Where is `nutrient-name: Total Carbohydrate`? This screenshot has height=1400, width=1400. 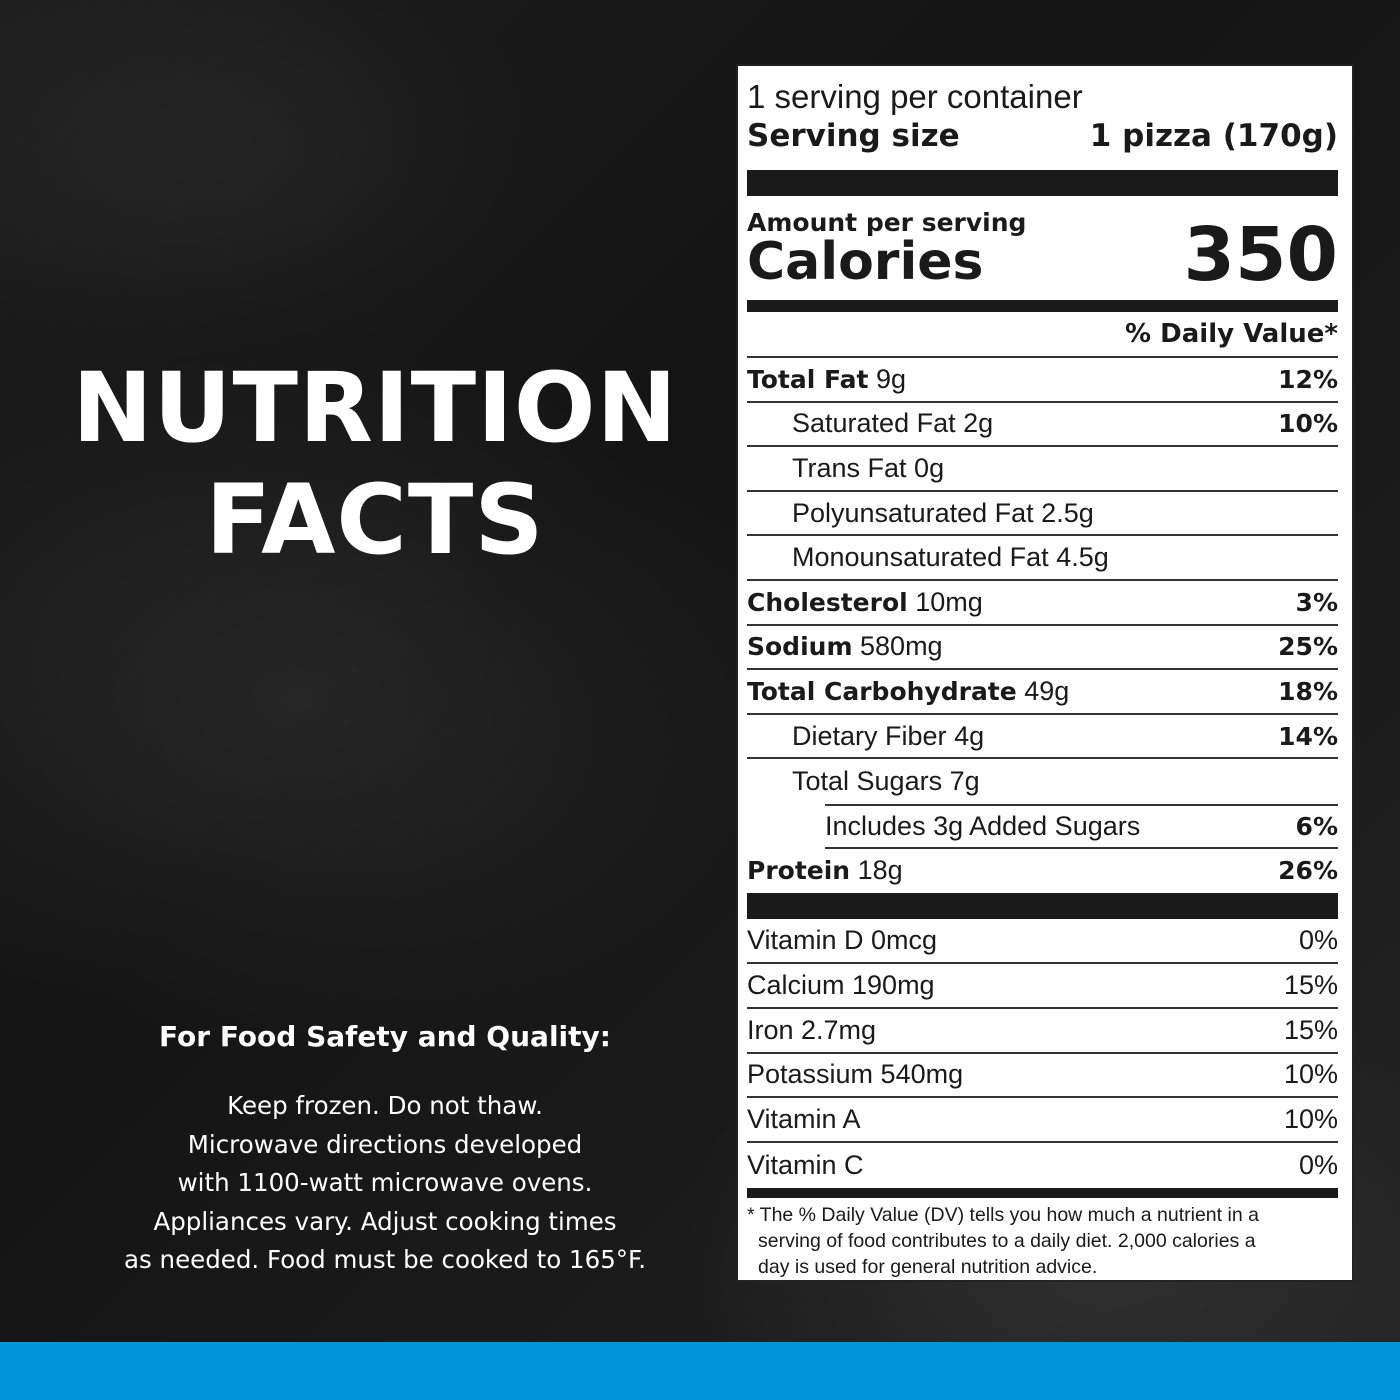
nutrient-name: Total Carbohydrate is located at coordinates (882, 691).